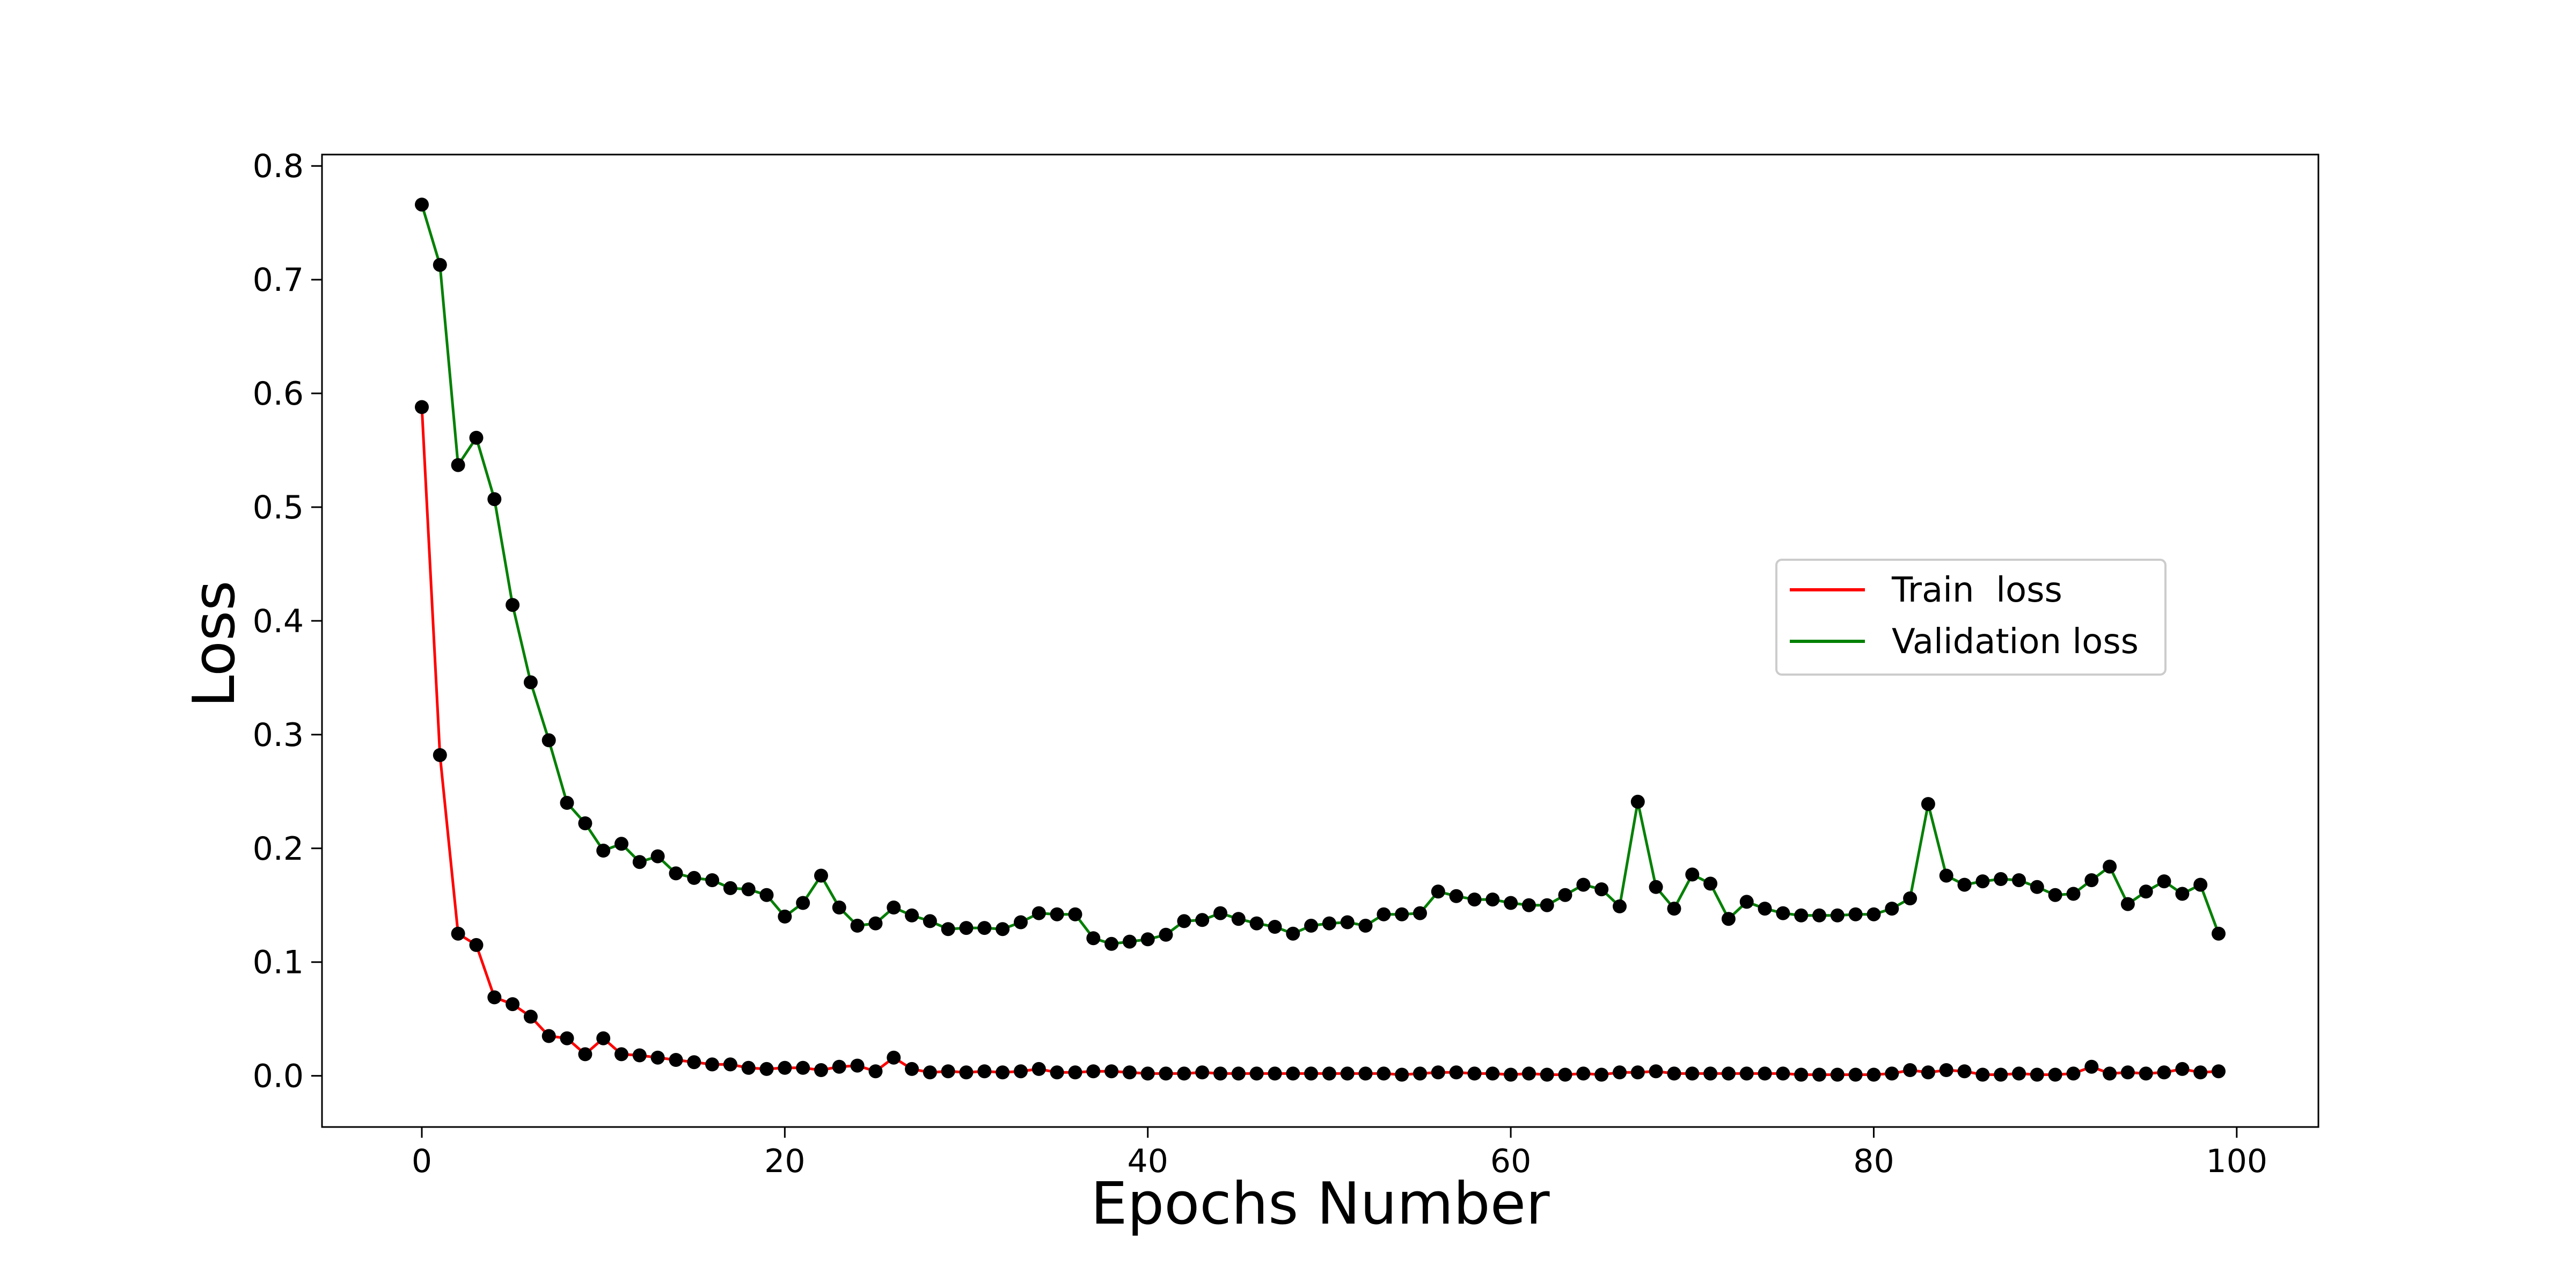  What do you see at coordinates (278, 507) in the screenshot?
I see `y-tick-label: 0.5` at bounding box center [278, 507].